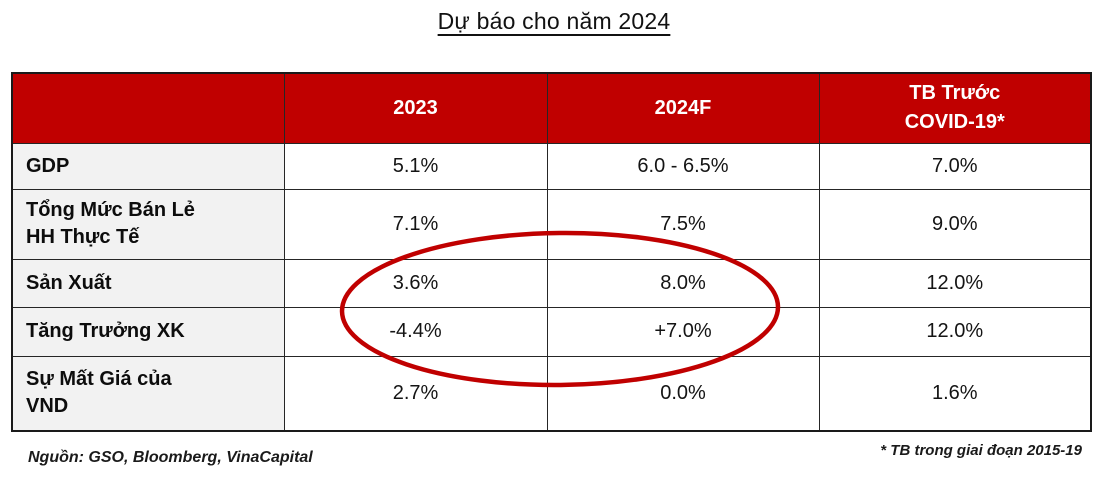  I want to click on retail-tb-value: 9.0%, so click(955, 224).